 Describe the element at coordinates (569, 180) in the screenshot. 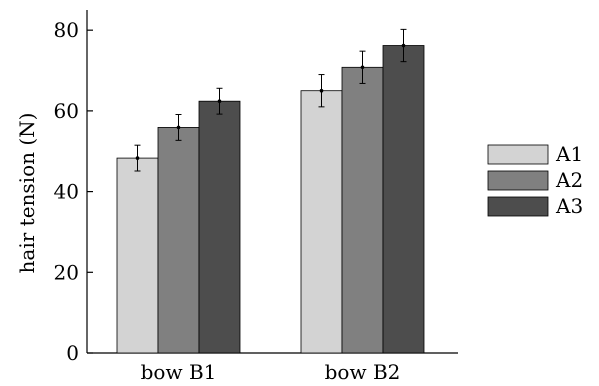

I see `legend-label-a2: A2` at that location.